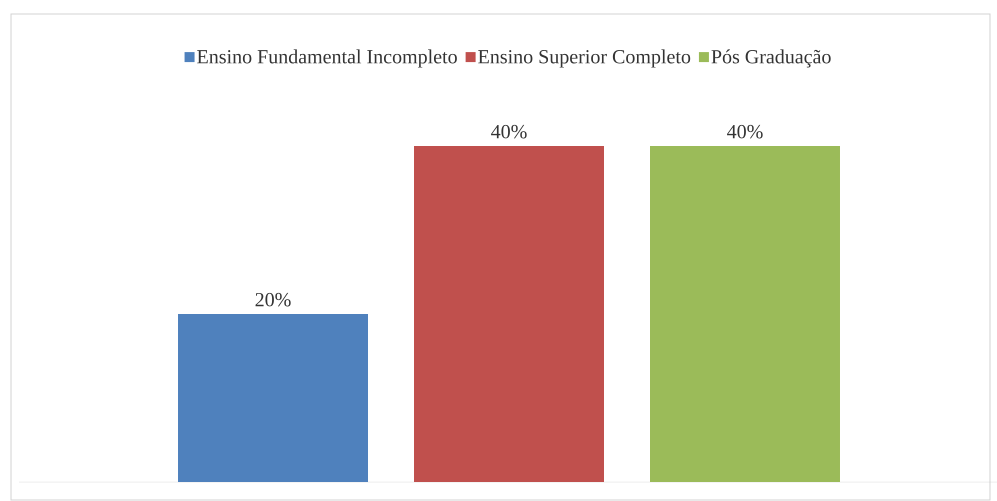 Image resolution: width=997 pixels, height=501 pixels. I want to click on data-label: 20%, so click(273, 299).